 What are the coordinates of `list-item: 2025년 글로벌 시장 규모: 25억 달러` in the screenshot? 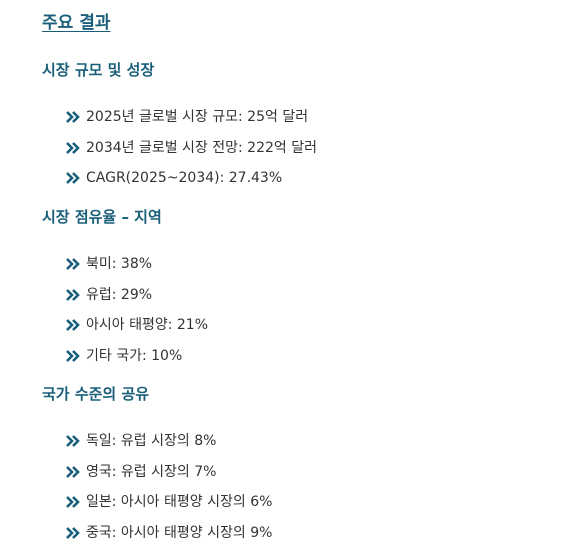 It's located at (191, 117).